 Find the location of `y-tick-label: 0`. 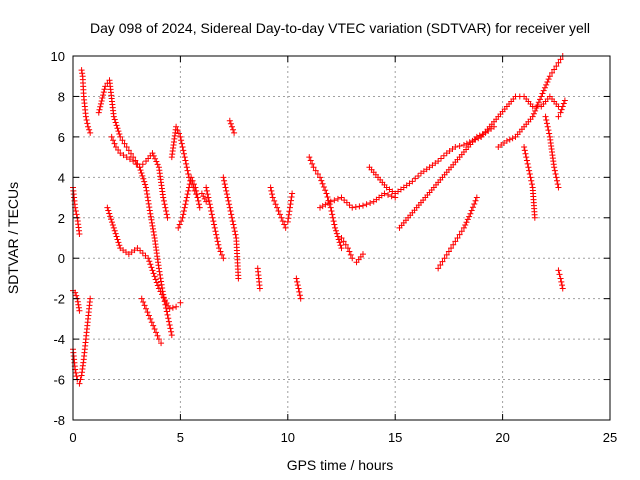

y-tick-label: 0 is located at coordinates (61, 258).